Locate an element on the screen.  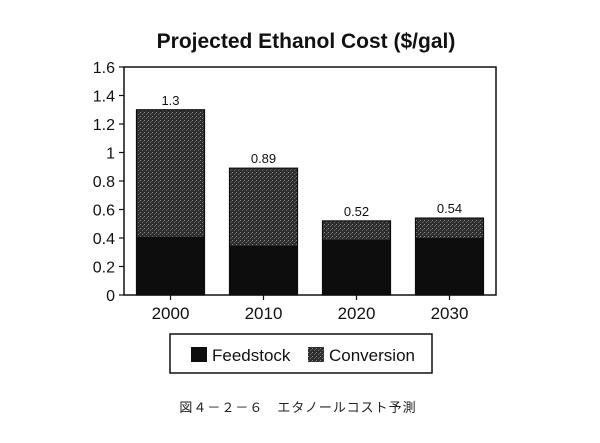
x-axis: 2000 2010 2020 2030 is located at coordinates (310, 309).